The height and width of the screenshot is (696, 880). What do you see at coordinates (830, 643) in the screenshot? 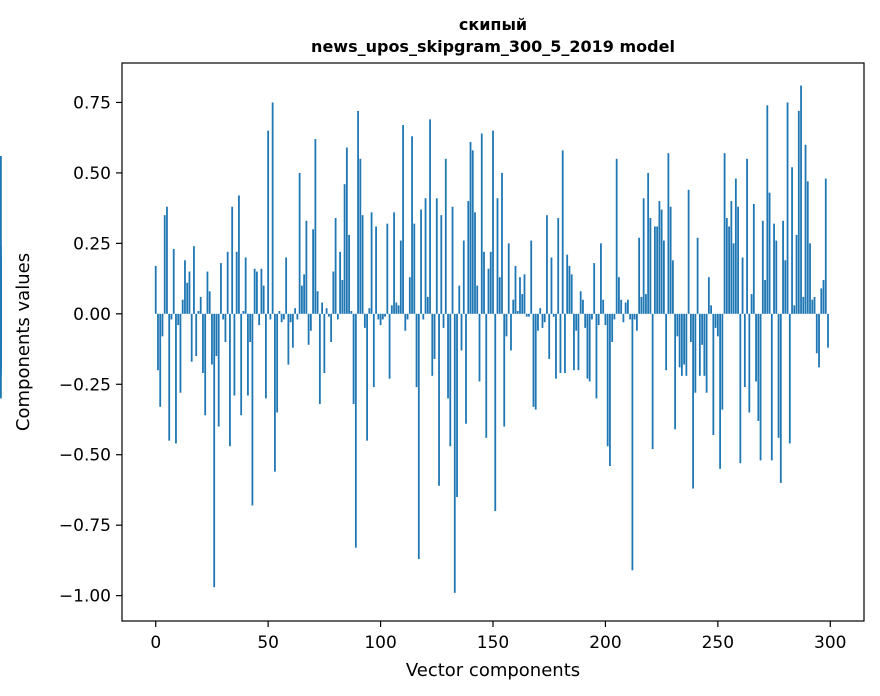
I see `x-tick-label: 300` at bounding box center [830, 643].